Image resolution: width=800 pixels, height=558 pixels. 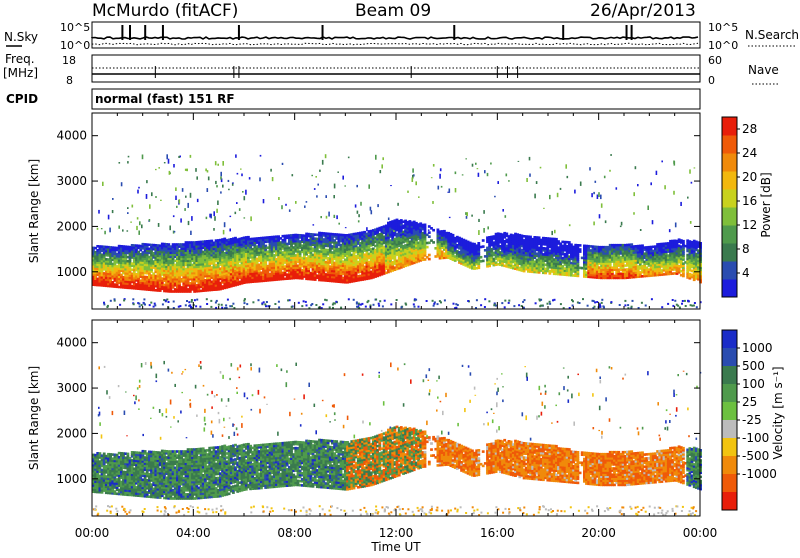 What do you see at coordinates (395, 43) in the screenshot?
I see `nsearch-trace` at bounding box center [395, 43].